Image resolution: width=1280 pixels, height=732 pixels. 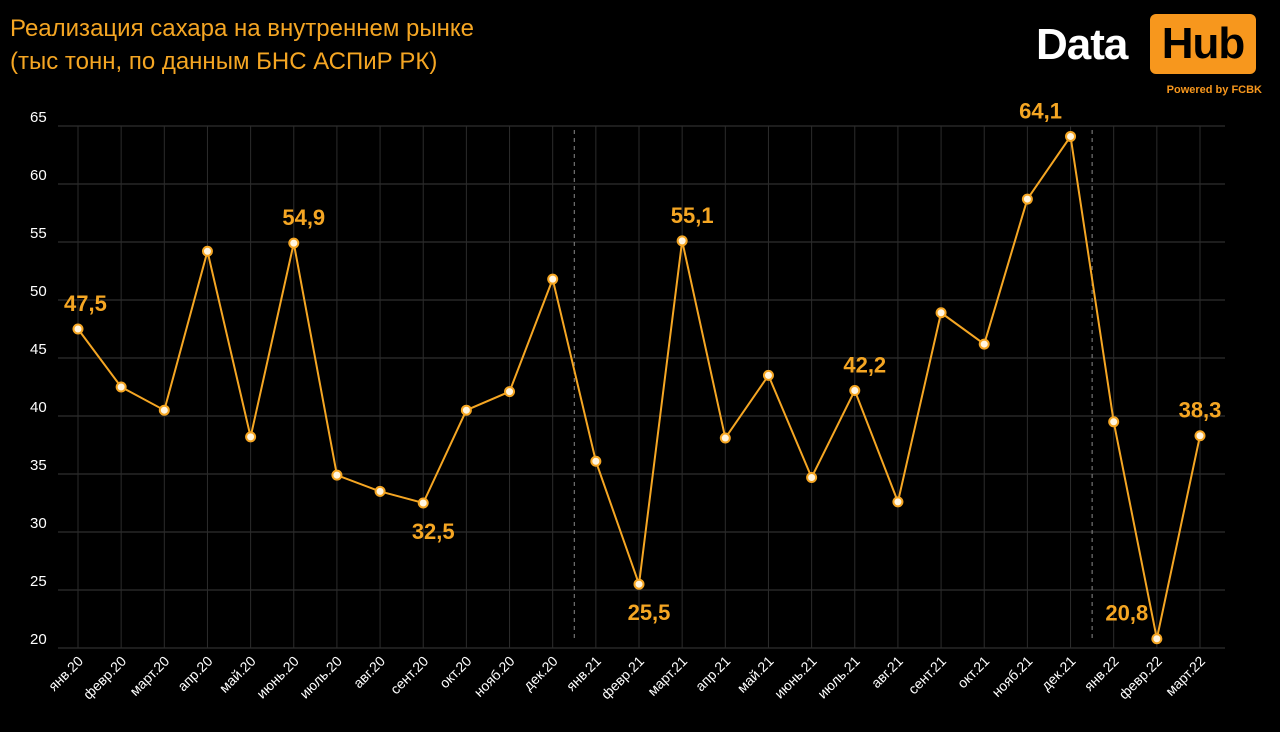 What do you see at coordinates (195, 674) in the screenshot?
I see `x-tick-label: апр.20` at bounding box center [195, 674].